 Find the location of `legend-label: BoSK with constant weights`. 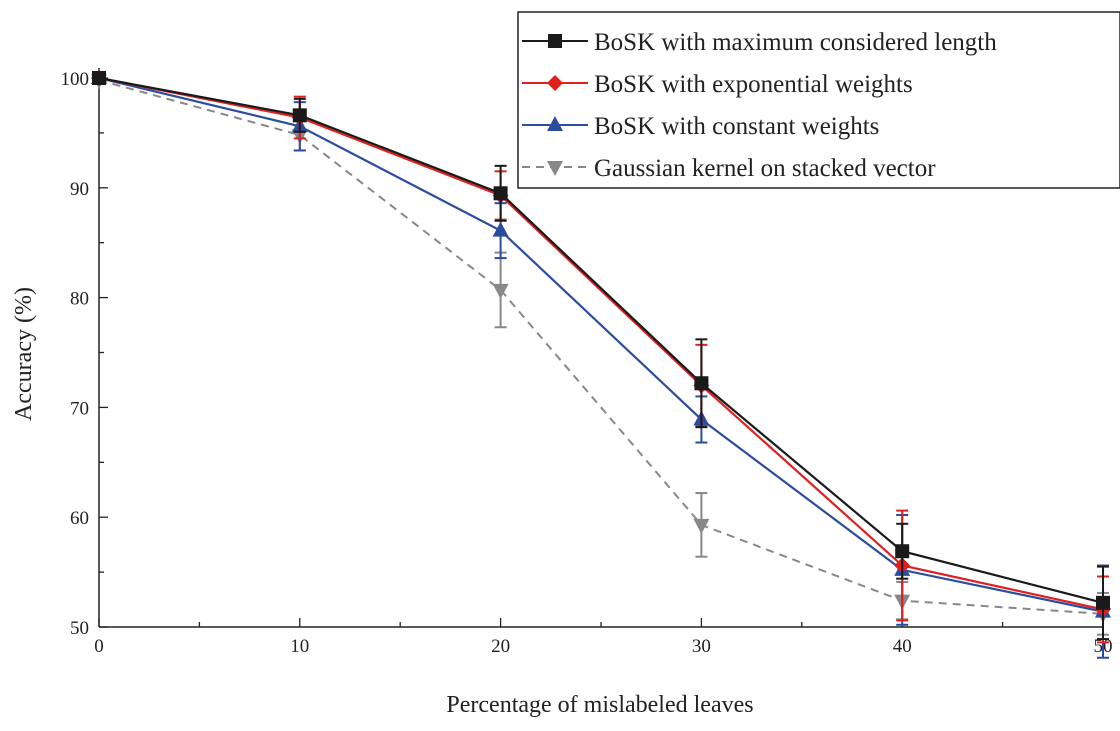

legend-label: BoSK with constant weights is located at coordinates (736, 126).